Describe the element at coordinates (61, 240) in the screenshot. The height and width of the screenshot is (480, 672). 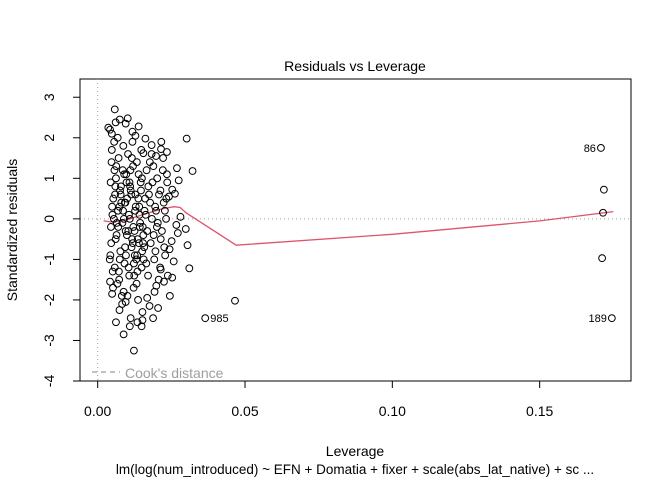
I see `y-axis: -4 -3 -2 -1 0 1 2 3` at that location.